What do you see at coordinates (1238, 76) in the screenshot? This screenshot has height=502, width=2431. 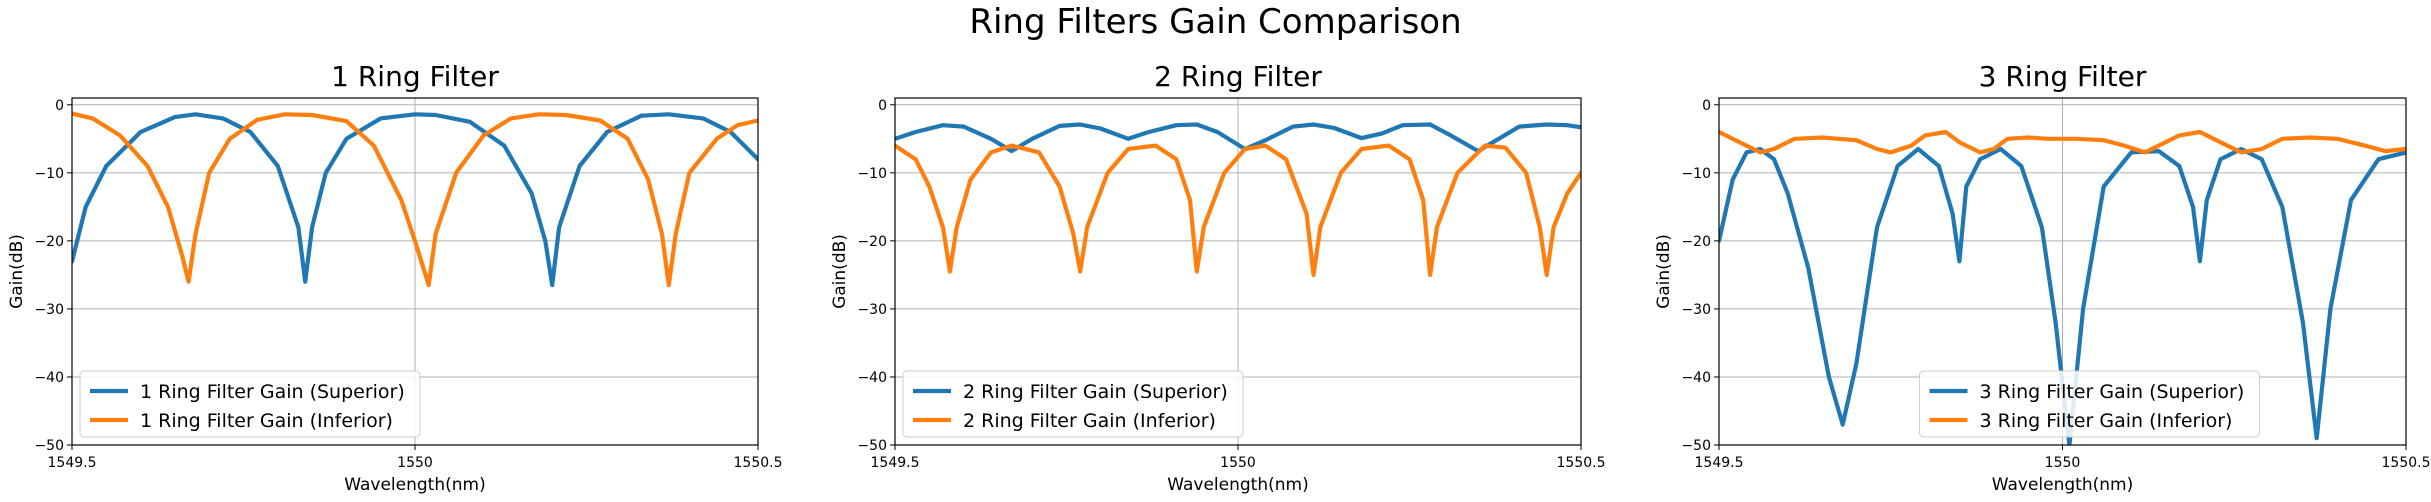 I see `chart-title: 2 Ring Filter` at bounding box center [1238, 76].